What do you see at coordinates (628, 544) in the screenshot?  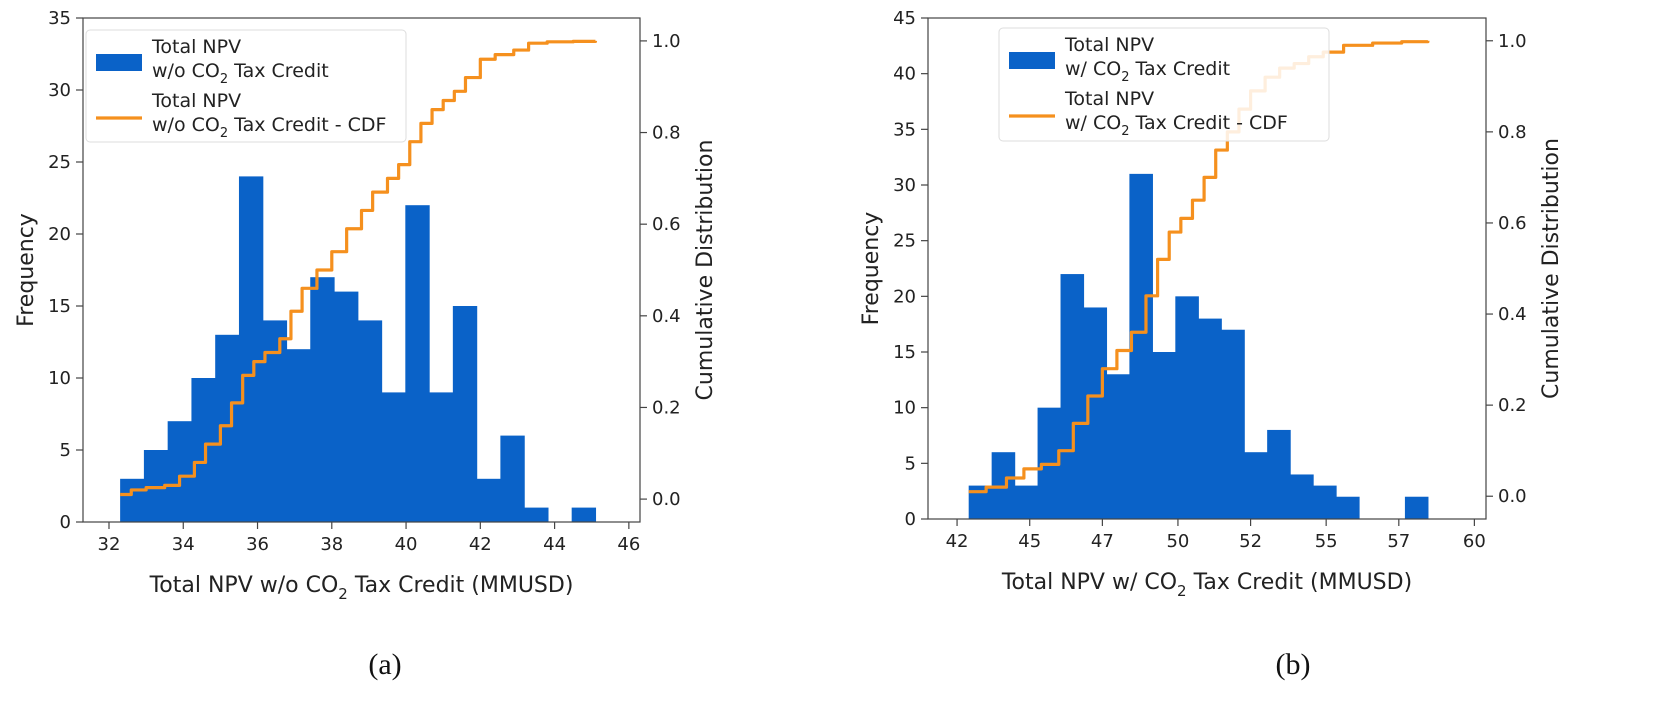 I see `x-tick-label: 46` at bounding box center [628, 544].